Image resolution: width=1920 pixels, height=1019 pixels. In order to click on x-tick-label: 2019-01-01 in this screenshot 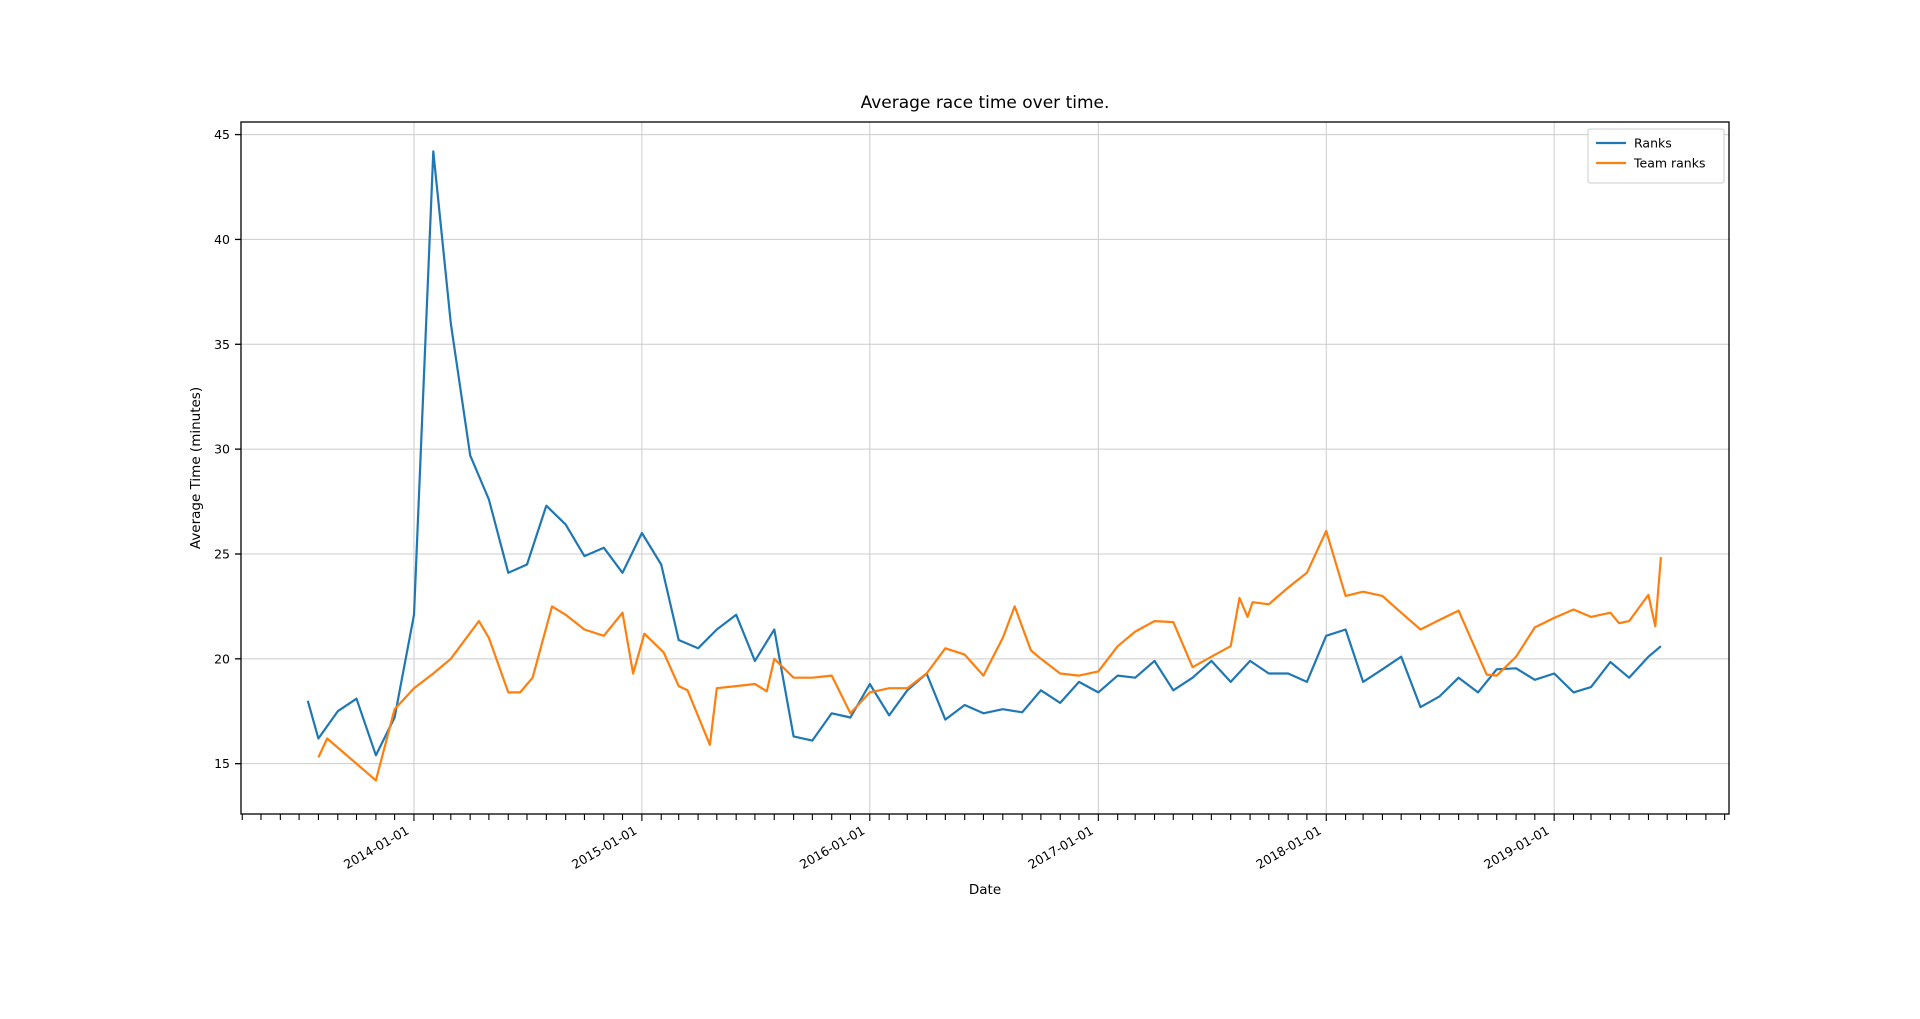, I will do `click(1516, 847)`.